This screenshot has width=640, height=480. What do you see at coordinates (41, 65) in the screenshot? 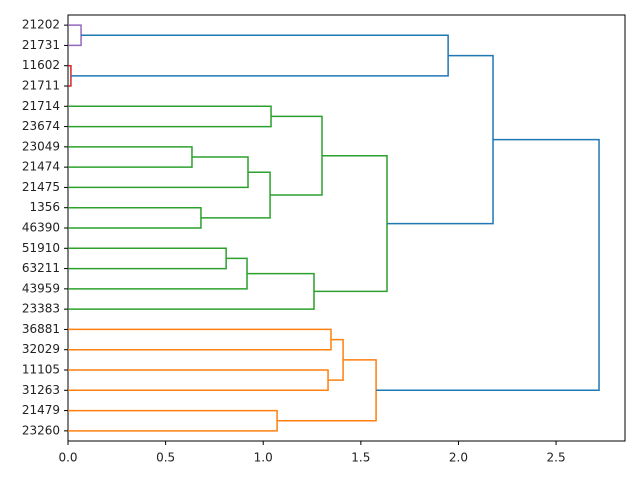
I see `leaf-label: 11602` at bounding box center [41, 65].